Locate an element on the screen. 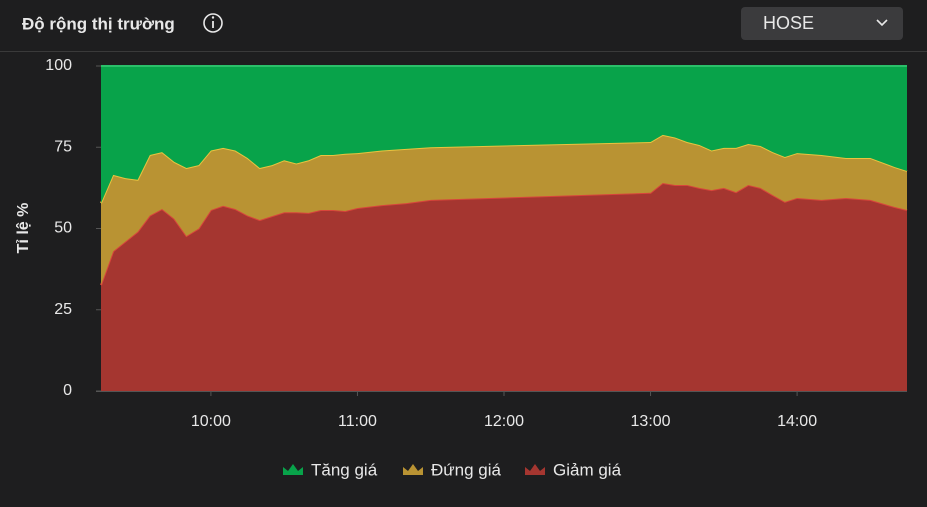 Image resolution: width=927 pixels, height=507 pixels. x-tick-label: 14:00 is located at coordinates (797, 421).